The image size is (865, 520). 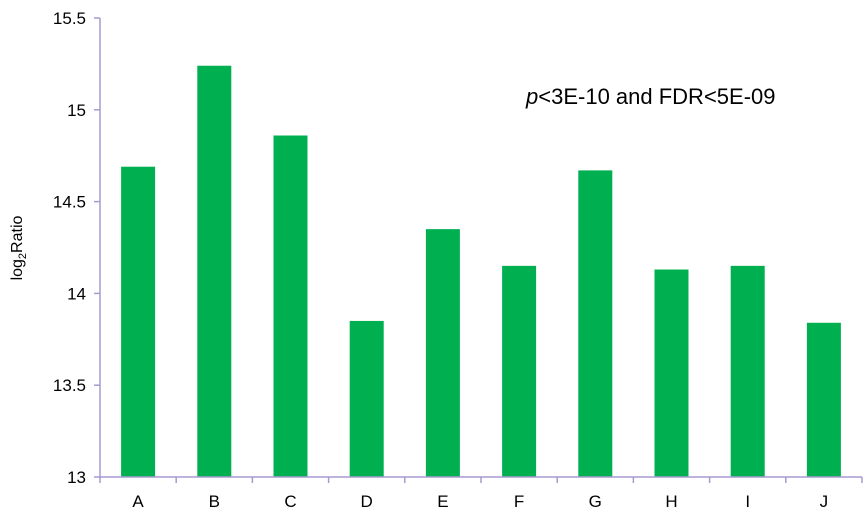 I want to click on bar-b, so click(x=214, y=271).